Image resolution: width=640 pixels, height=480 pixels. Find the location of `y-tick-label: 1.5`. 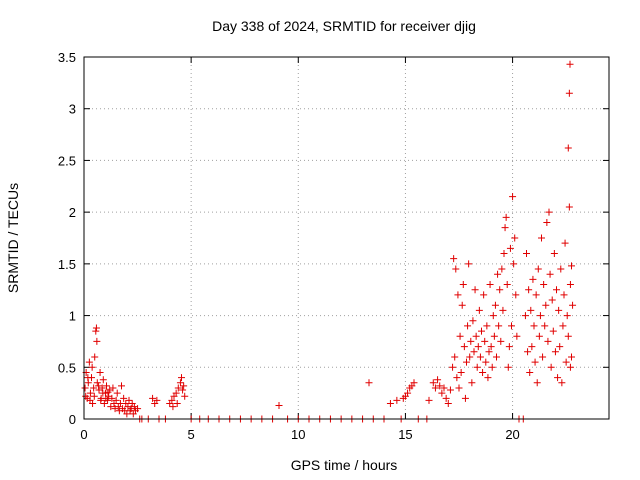

y-tick-label: 1.5 is located at coordinates (67, 264).